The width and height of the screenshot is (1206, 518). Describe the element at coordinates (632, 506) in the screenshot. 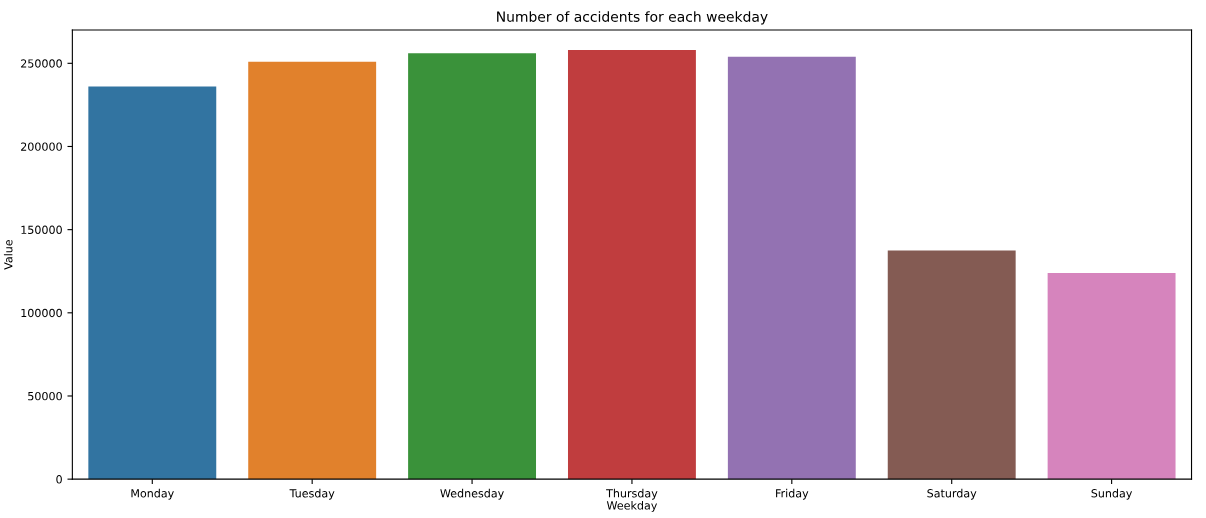

I see `x-axis-title: Weekday` at that location.